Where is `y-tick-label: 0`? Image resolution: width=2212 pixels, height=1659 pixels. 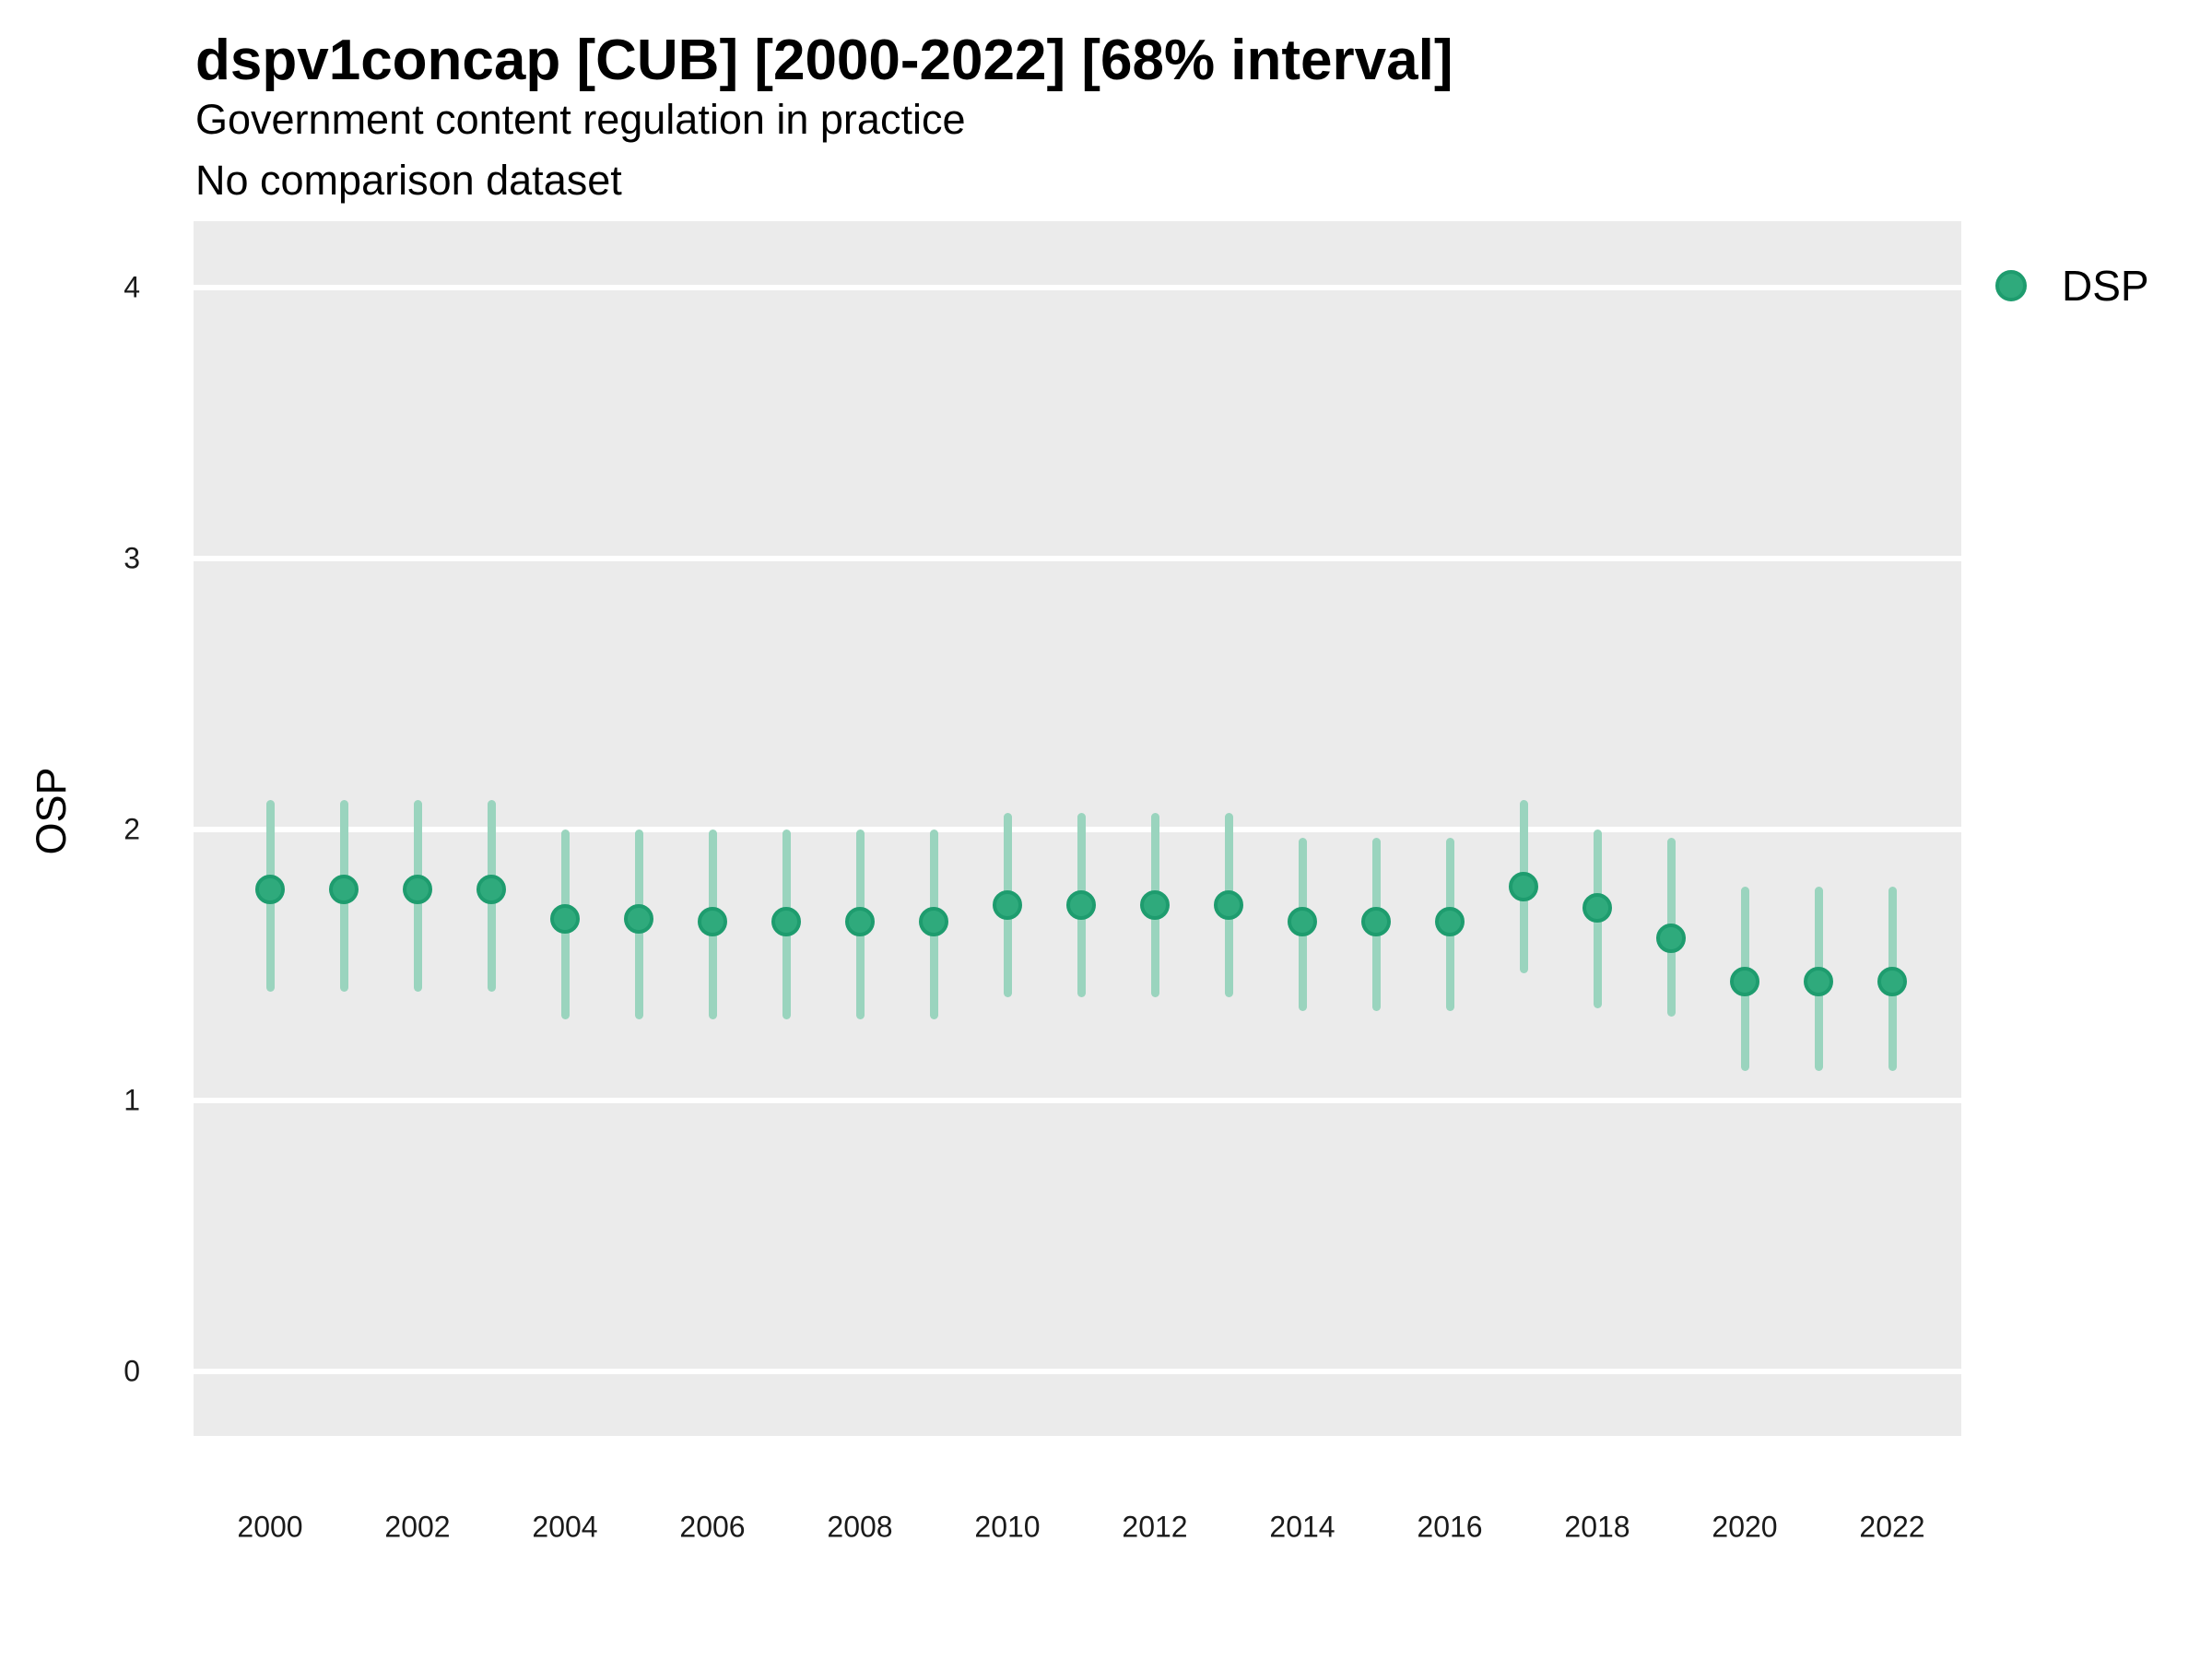
y-tick-label: 0 is located at coordinates (132, 1371).